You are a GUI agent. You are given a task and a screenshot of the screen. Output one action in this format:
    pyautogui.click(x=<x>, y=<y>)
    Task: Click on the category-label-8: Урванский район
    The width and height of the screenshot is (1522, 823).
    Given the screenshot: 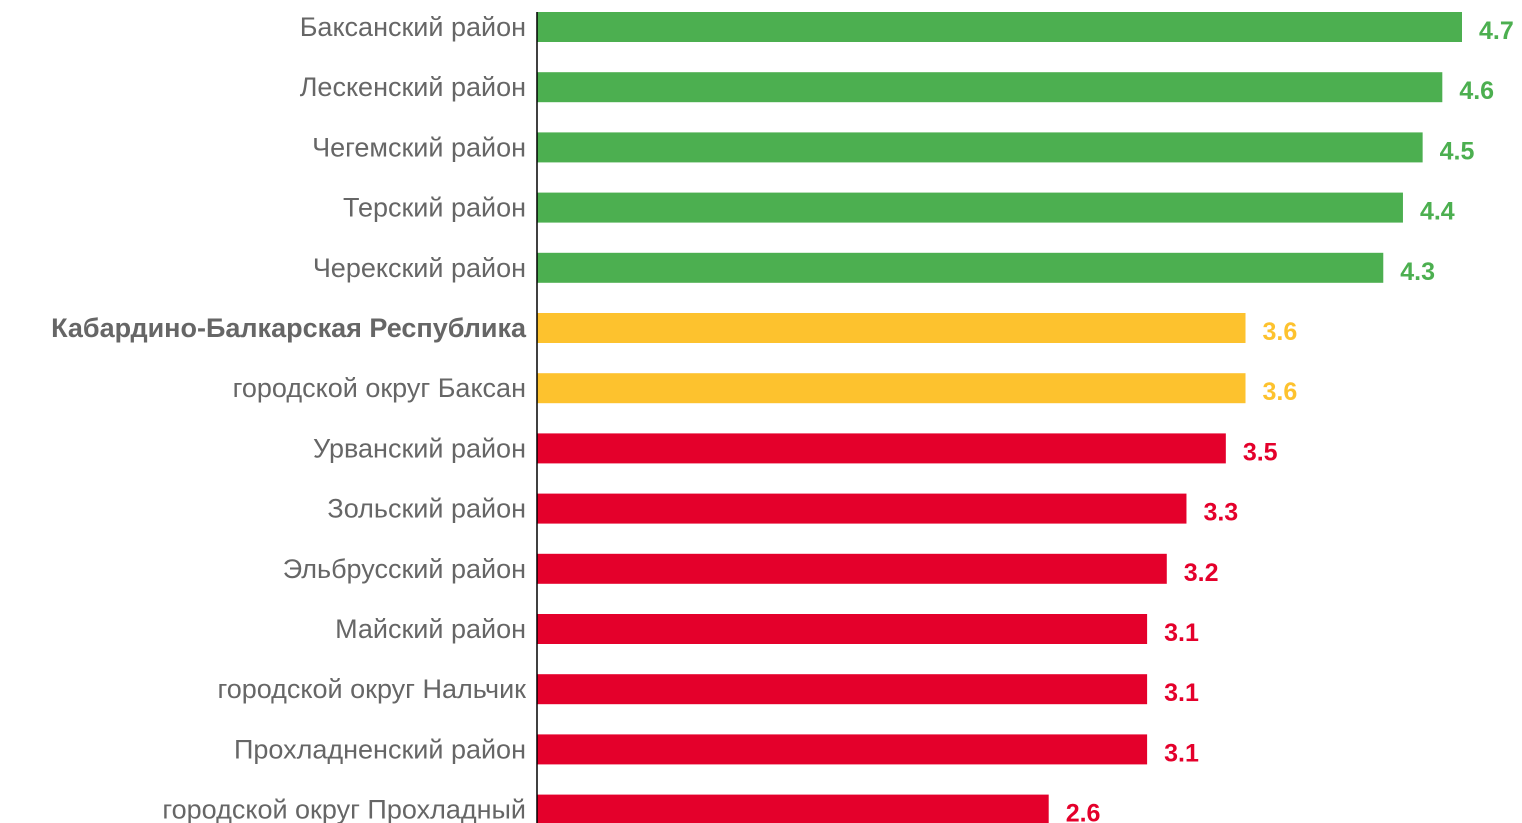 What is the action you would take?
    pyautogui.click(x=419, y=448)
    